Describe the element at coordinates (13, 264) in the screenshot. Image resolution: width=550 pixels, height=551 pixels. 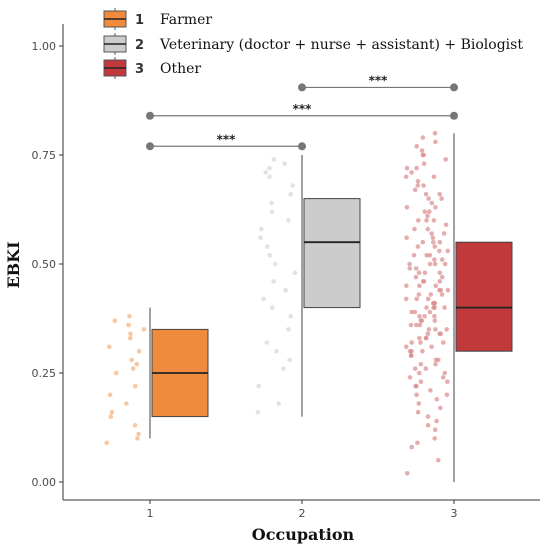
I see `y-axis-title: EBKI` at that location.